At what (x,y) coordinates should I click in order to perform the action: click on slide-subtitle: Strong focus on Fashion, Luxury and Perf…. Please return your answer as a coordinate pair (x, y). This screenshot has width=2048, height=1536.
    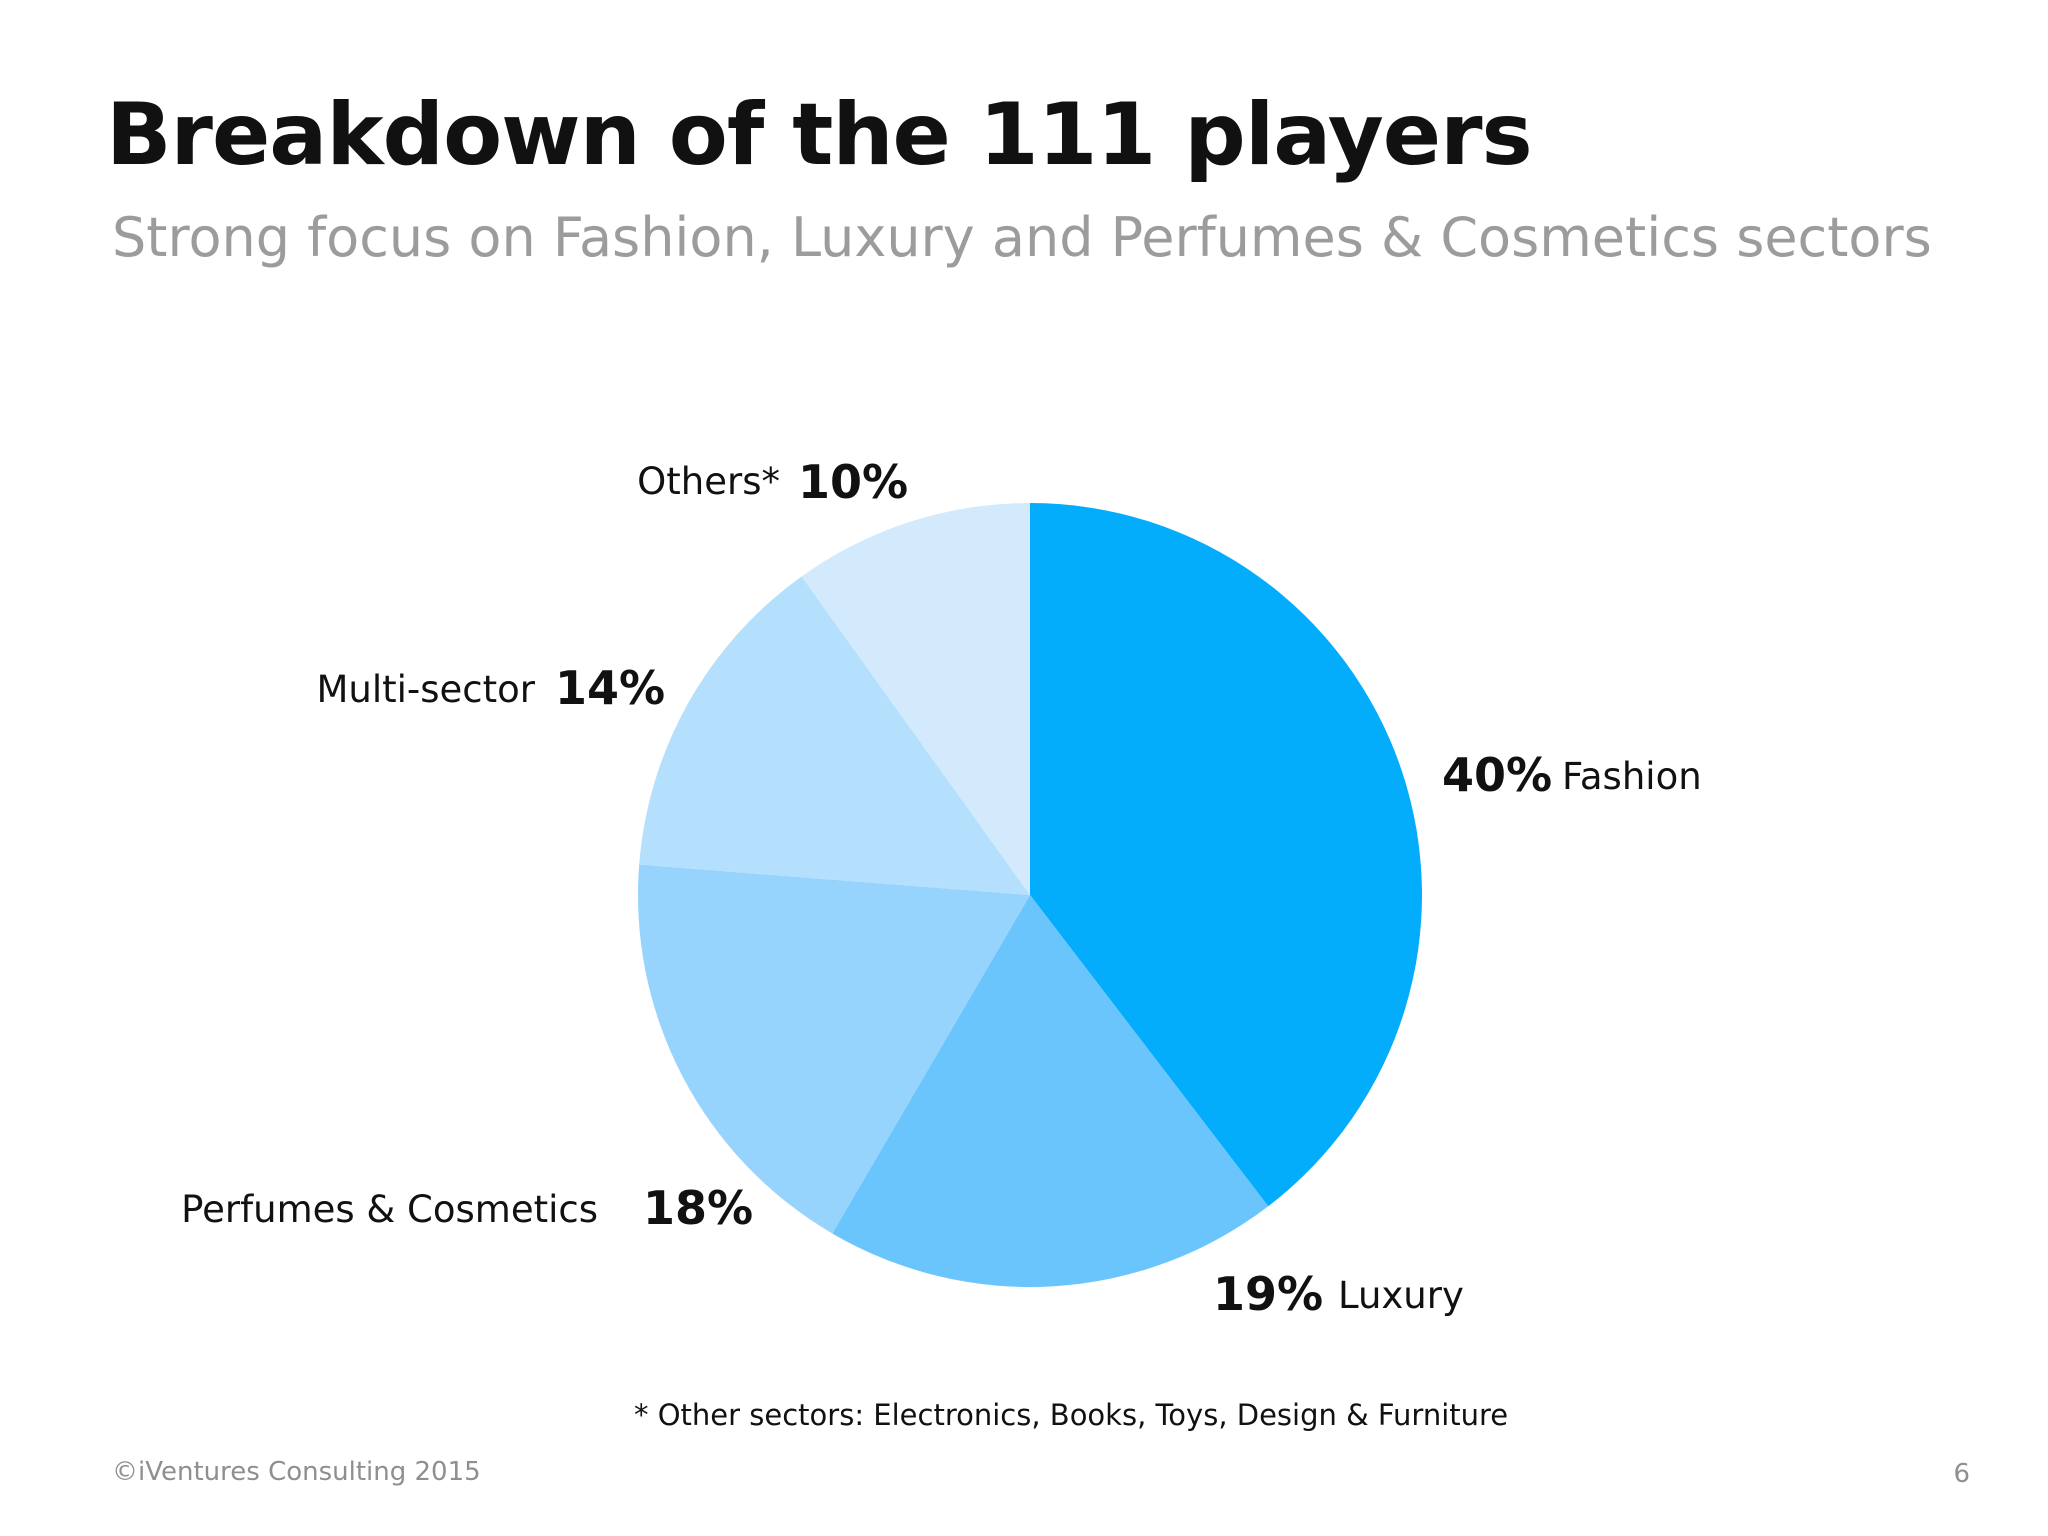
    Looking at the image, I should click on (1022, 237).